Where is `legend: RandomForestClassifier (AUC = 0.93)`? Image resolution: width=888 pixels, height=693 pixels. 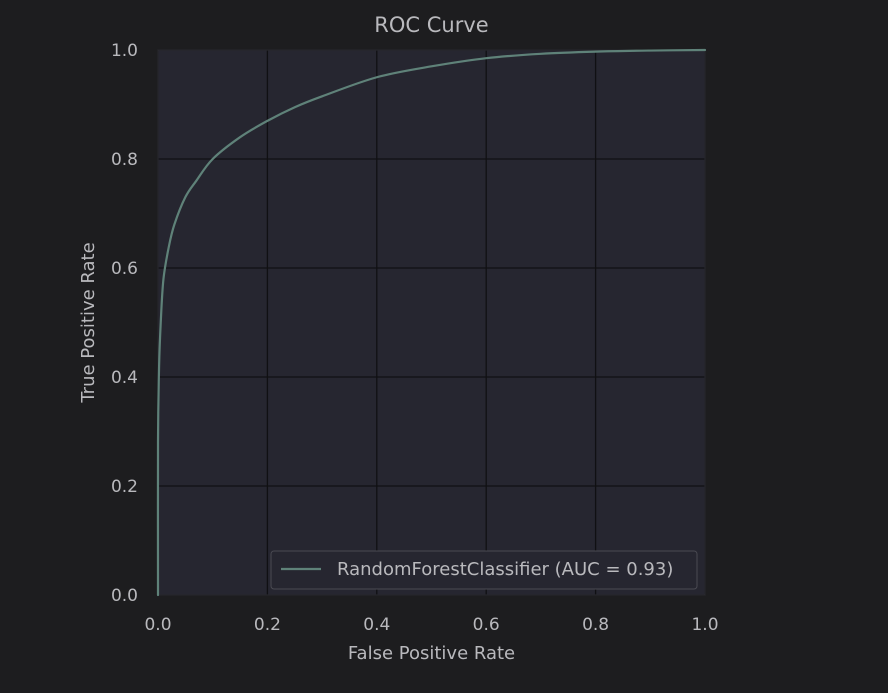
legend: RandomForestClassifier (AUC = 0.93) is located at coordinates (484, 570).